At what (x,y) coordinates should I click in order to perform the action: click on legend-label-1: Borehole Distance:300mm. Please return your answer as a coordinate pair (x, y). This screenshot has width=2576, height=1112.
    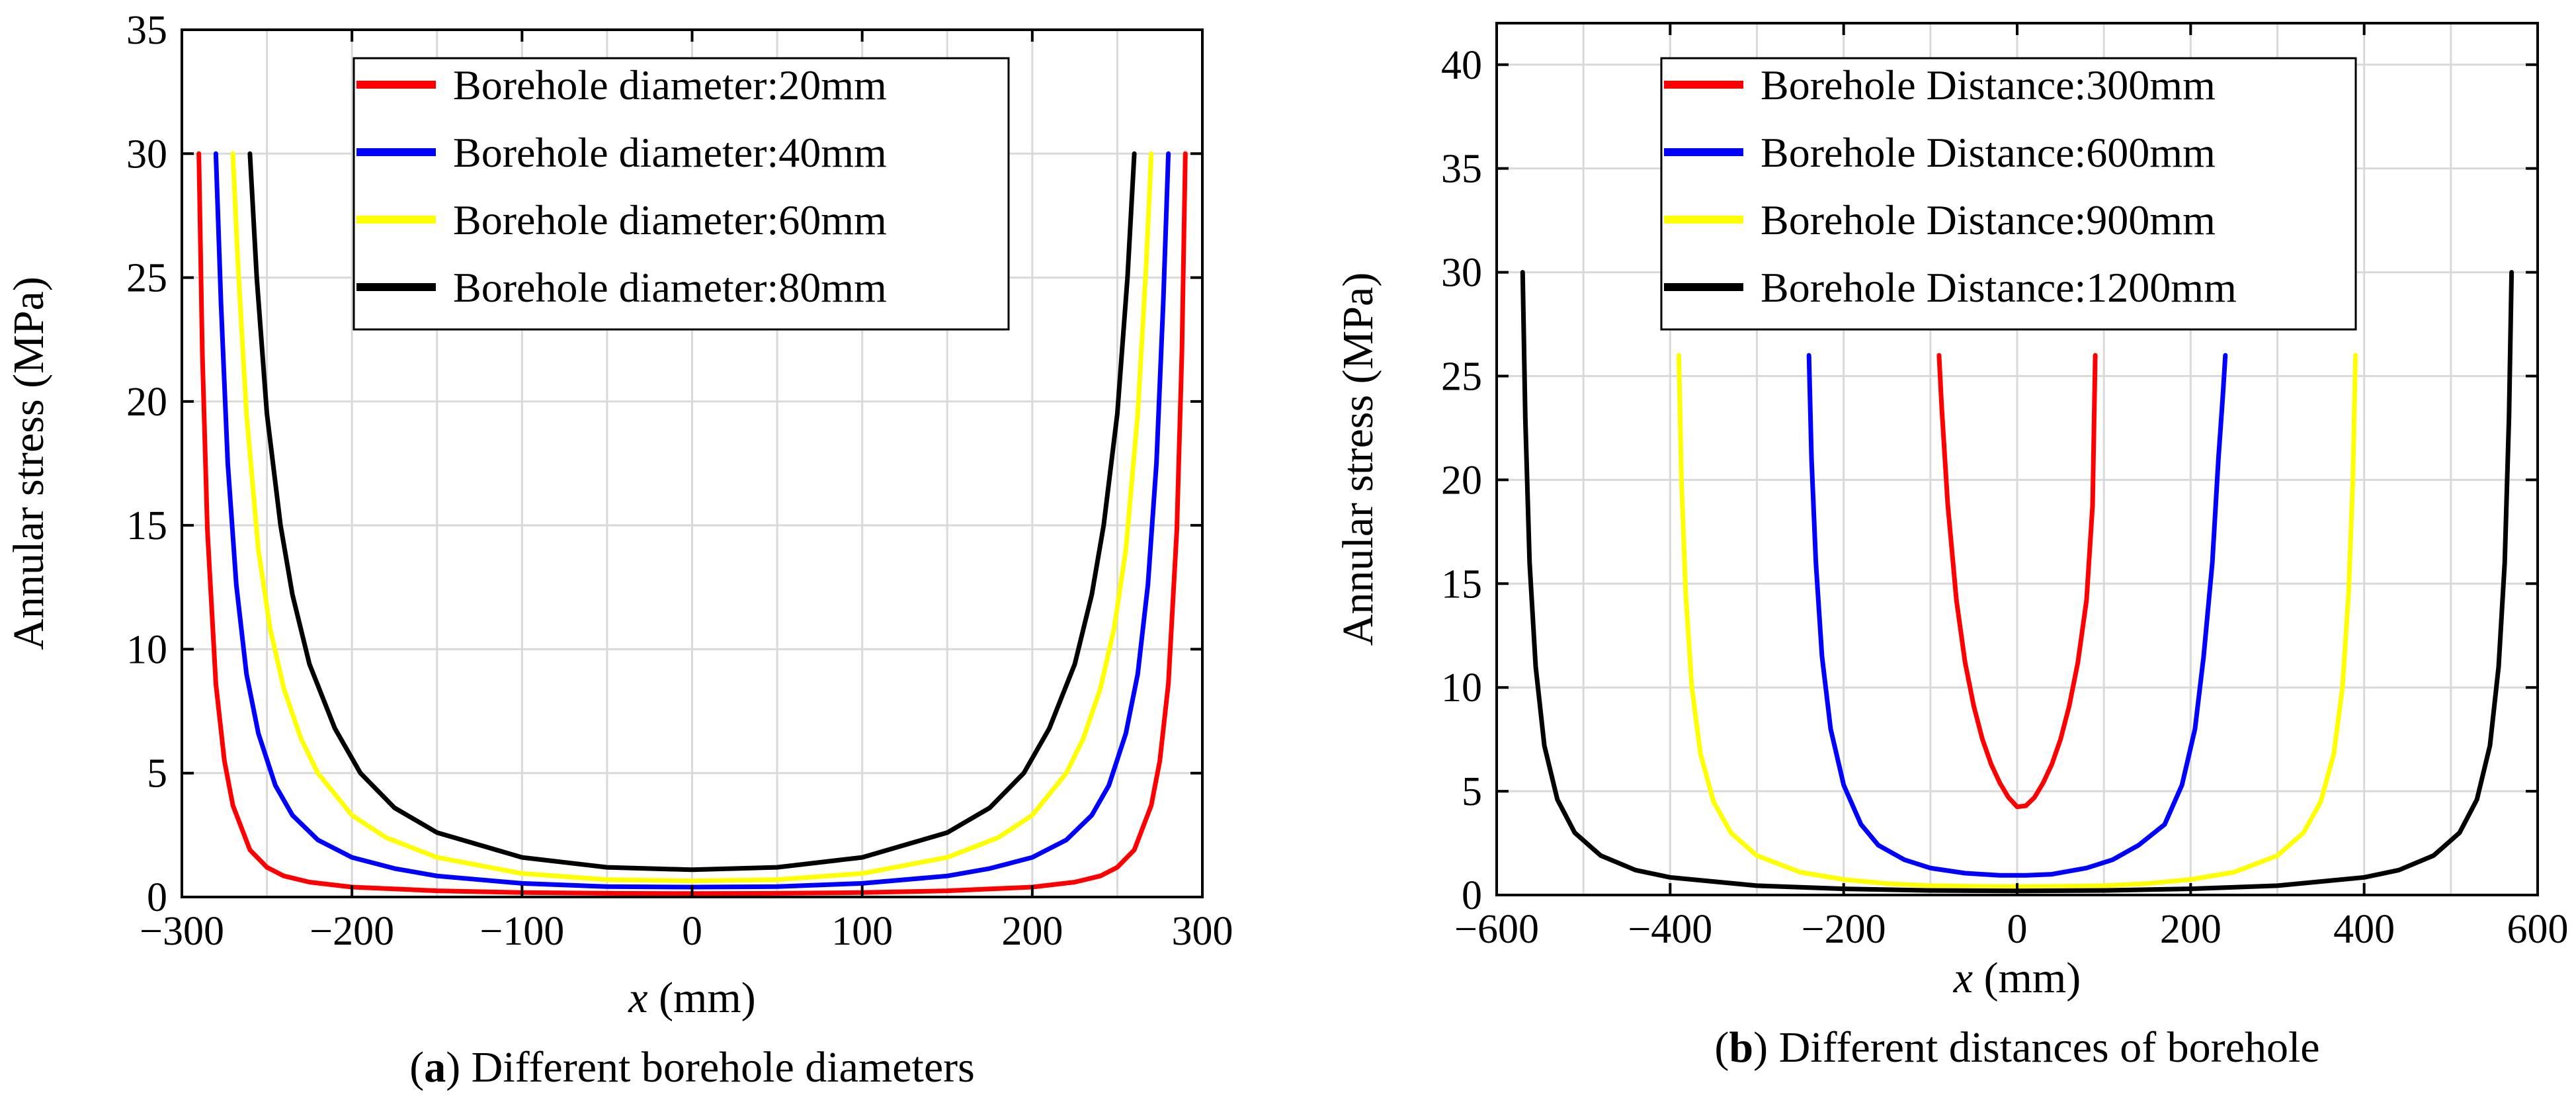
    Looking at the image, I should click on (1988, 85).